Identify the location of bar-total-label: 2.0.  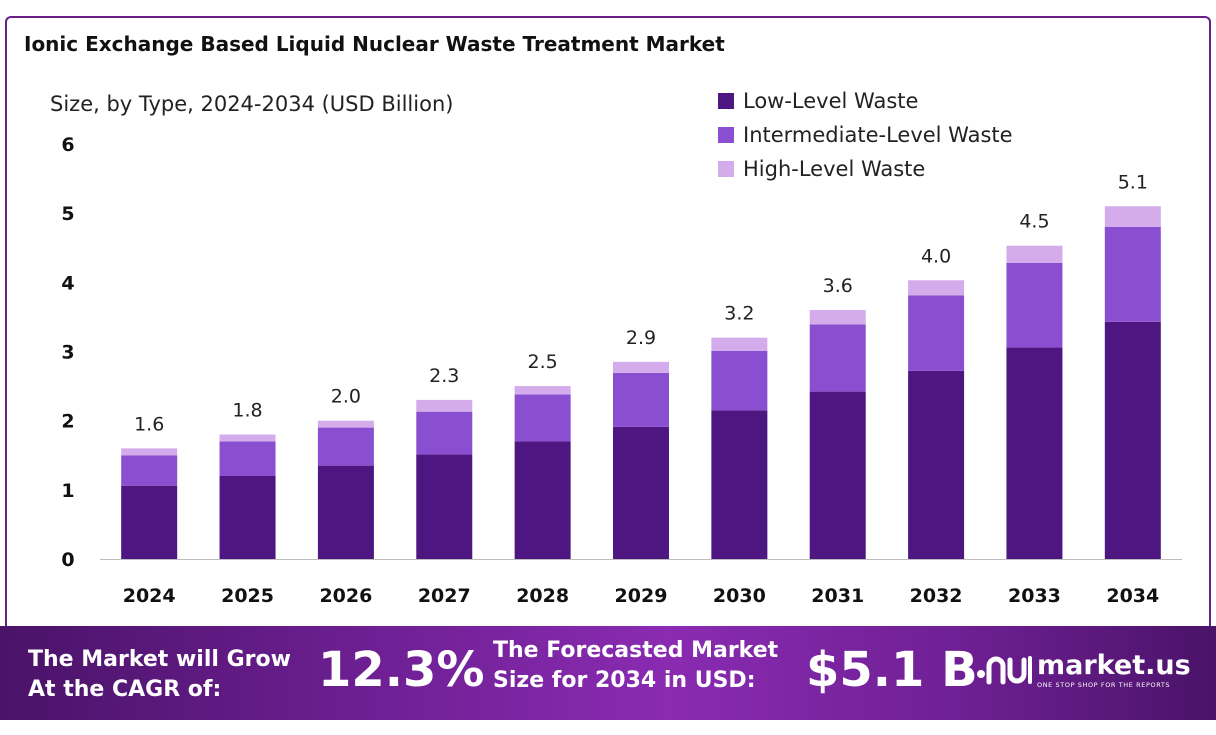
(346, 397).